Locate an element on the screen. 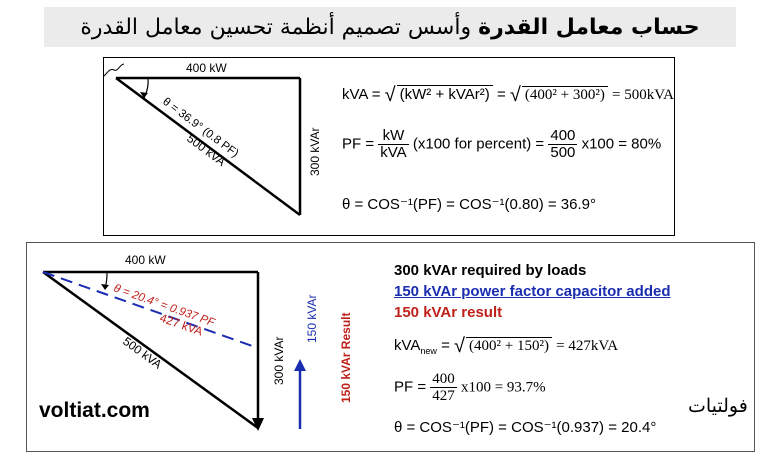 Image resolution: width=780 pixels, height=470 pixels. pf-new-formula: PF = 400 427 x100 = 93.7% is located at coordinates (470, 387).